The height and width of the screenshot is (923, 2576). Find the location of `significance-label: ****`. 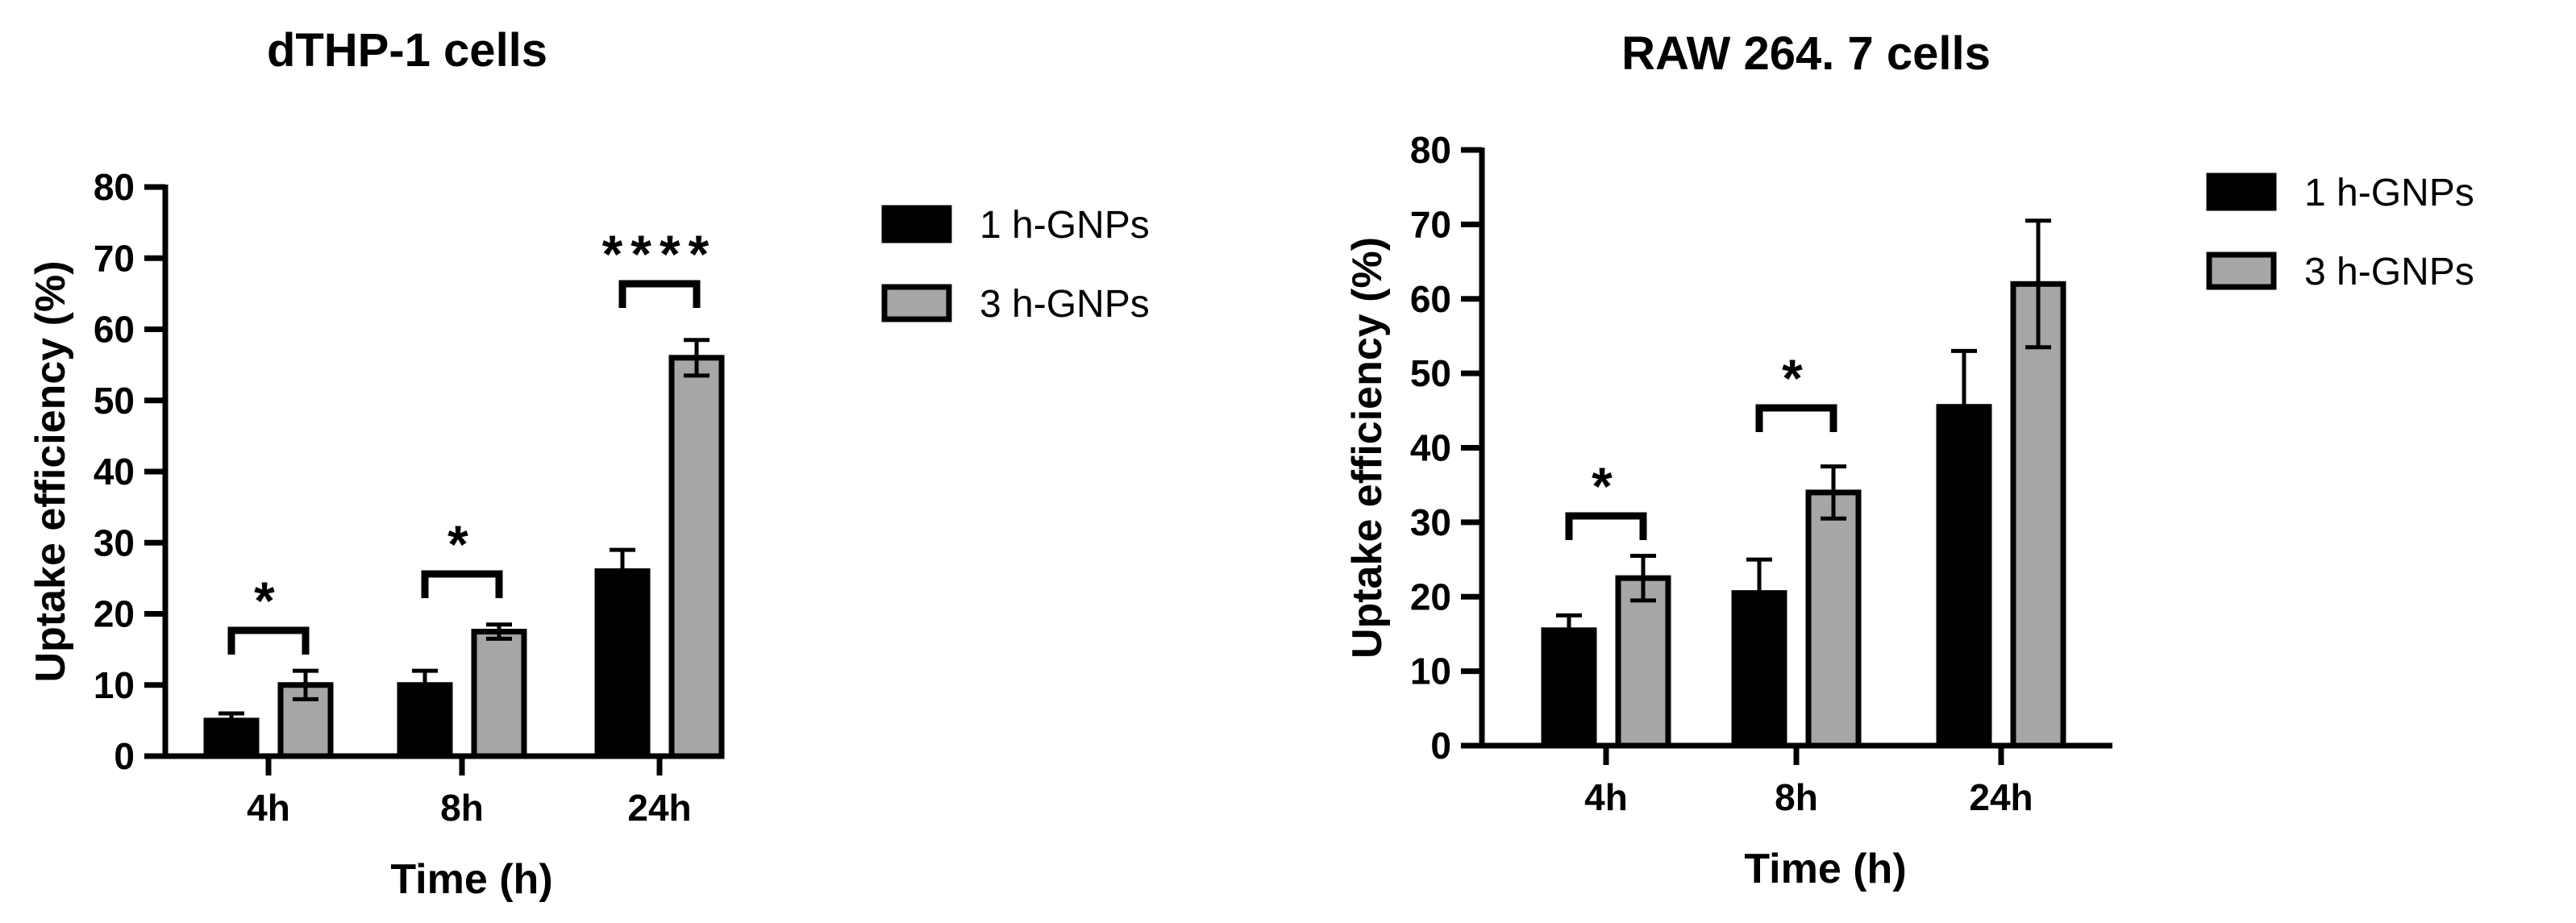

significance-label: **** is located at coordinates (660, 254).